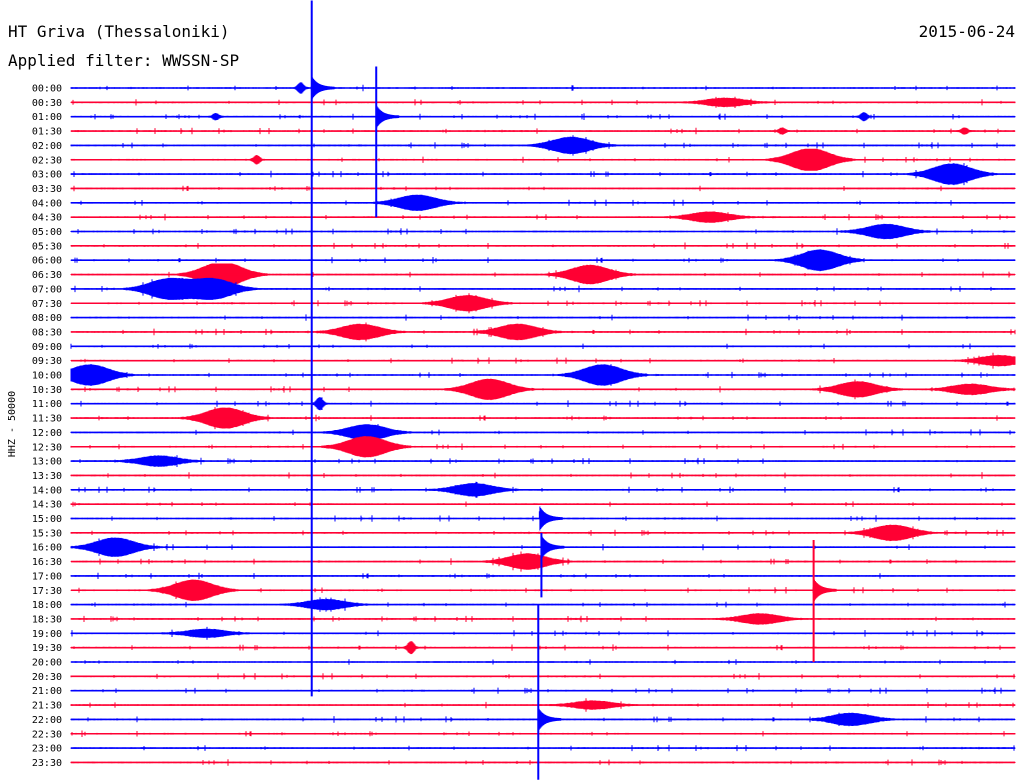  Describe the element at coordinates (47, 132) in the screenshot. I see `time-tick-0130: 01:30` at that location.